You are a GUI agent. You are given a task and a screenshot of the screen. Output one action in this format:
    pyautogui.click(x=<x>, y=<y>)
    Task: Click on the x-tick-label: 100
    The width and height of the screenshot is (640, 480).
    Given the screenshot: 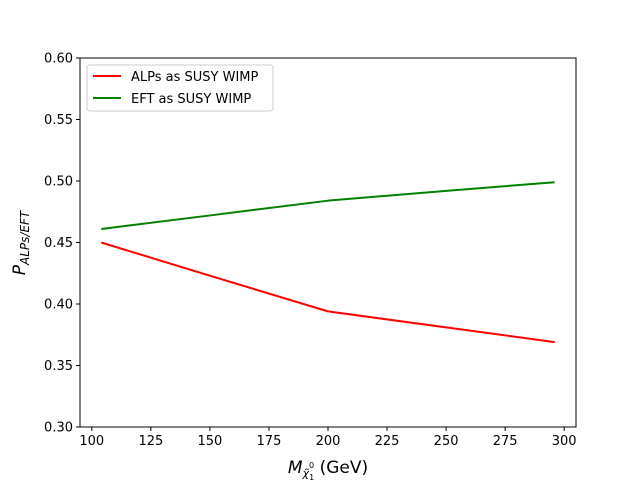 What is the action you would take?
    pyautogui.click(x=91, y=441)
    